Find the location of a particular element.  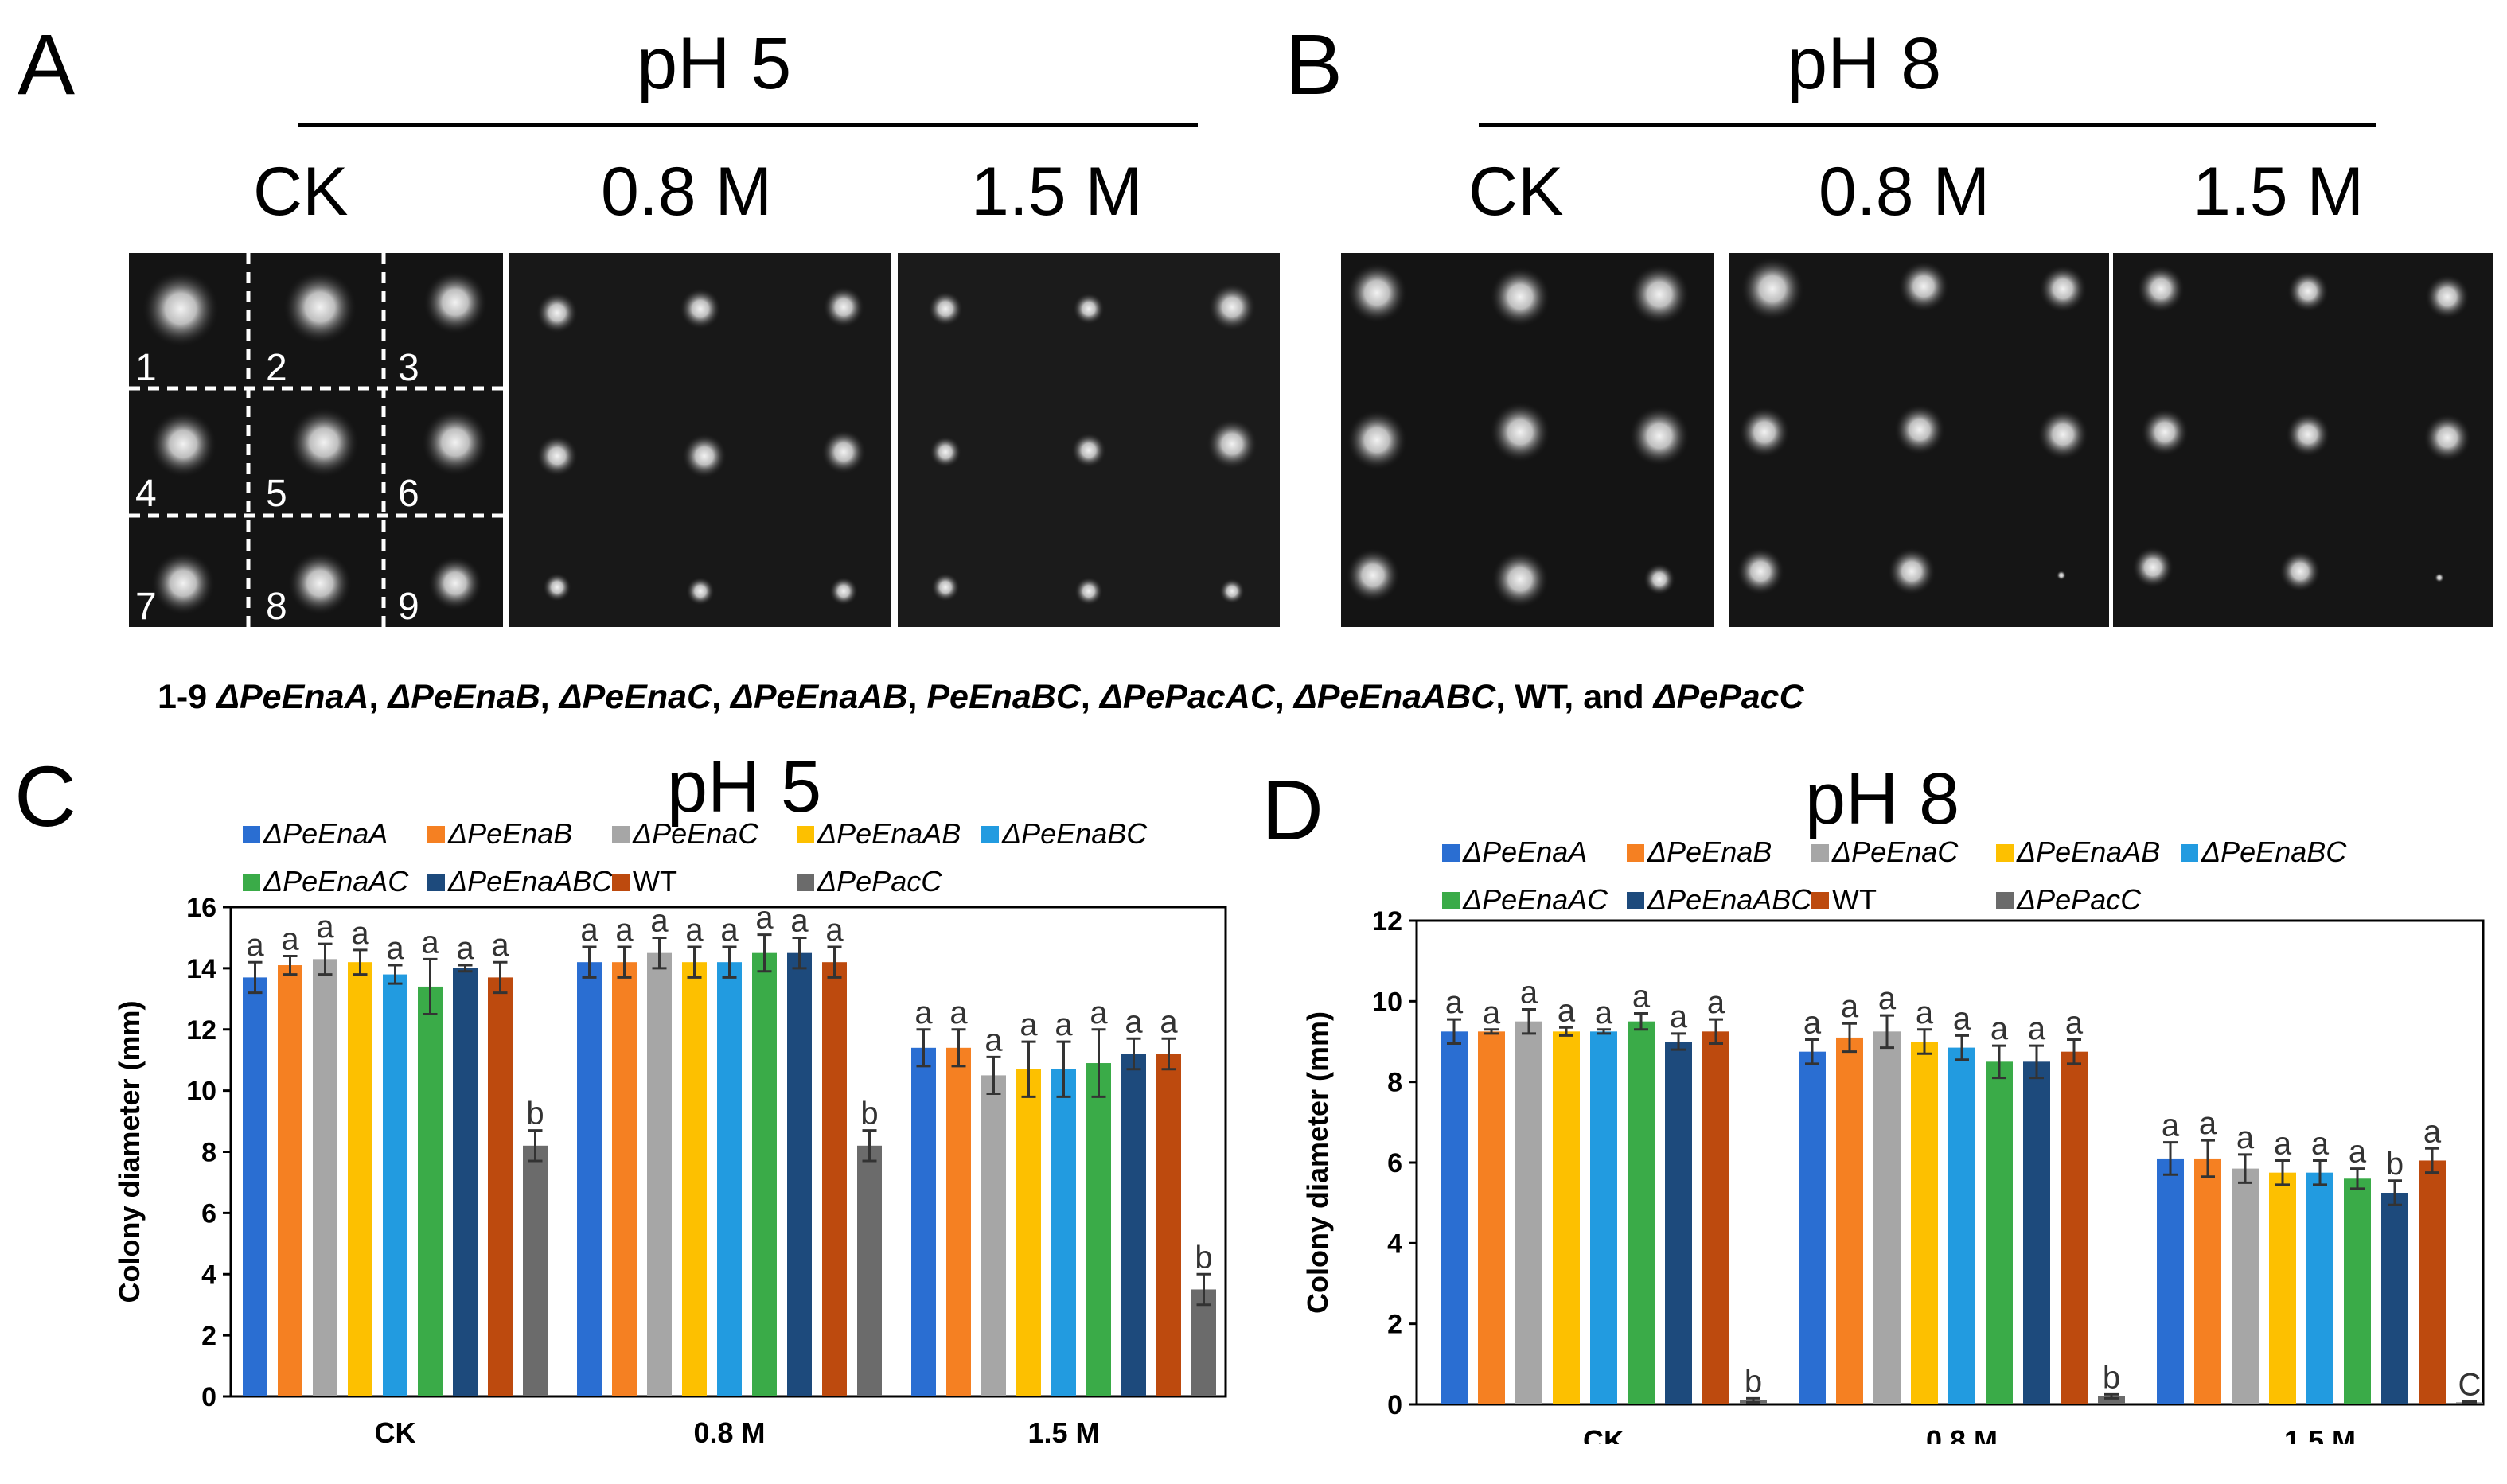

legend-label: ΔPeEnaBC is located at coordinates (2274, 851).